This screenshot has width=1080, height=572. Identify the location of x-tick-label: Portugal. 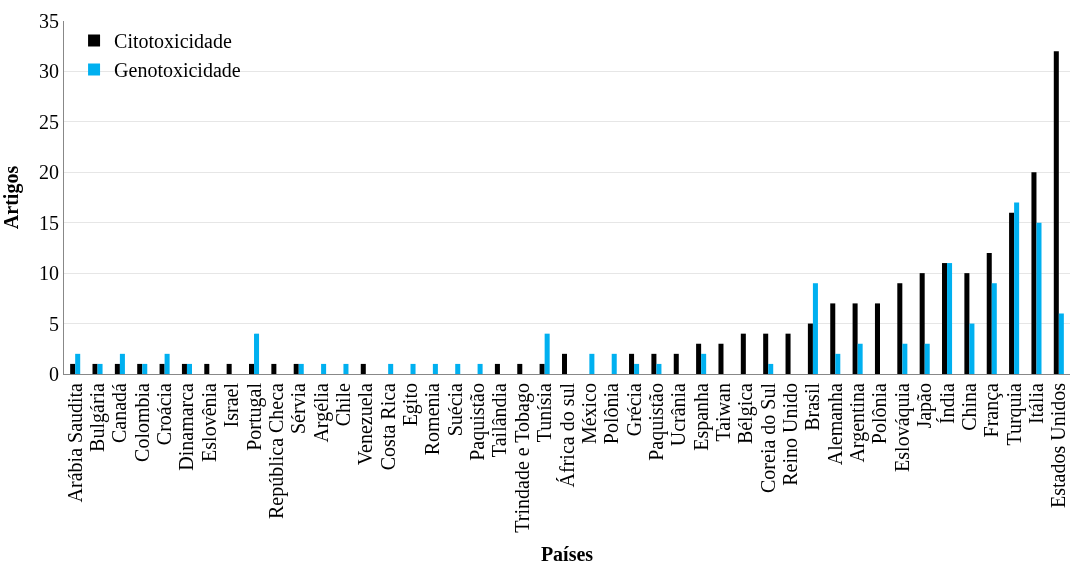
(254, 416).